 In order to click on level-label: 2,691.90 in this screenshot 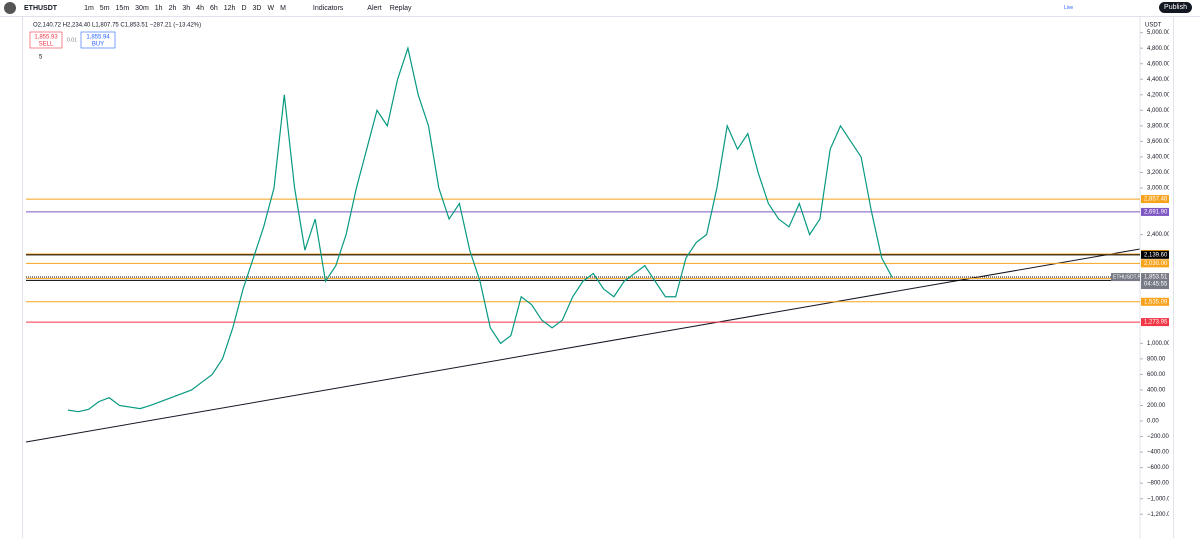, I will do `click(1156, 213)`.